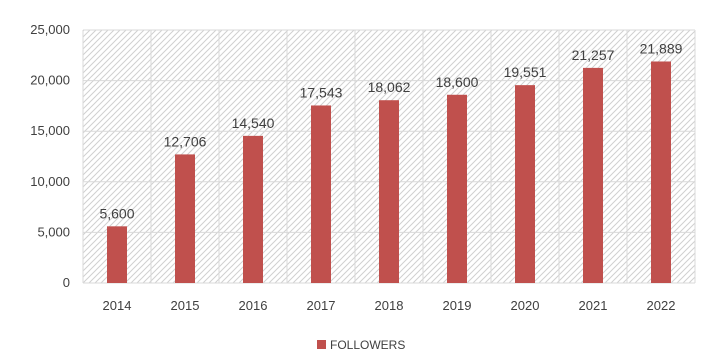 Image resolution: width=707 pixels, height=358 pixels. I want to click on x-tick-label: 2017, so click(321, 305).